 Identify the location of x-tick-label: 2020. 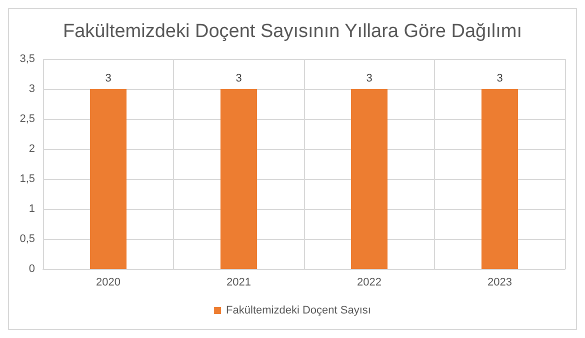
(108, 282).